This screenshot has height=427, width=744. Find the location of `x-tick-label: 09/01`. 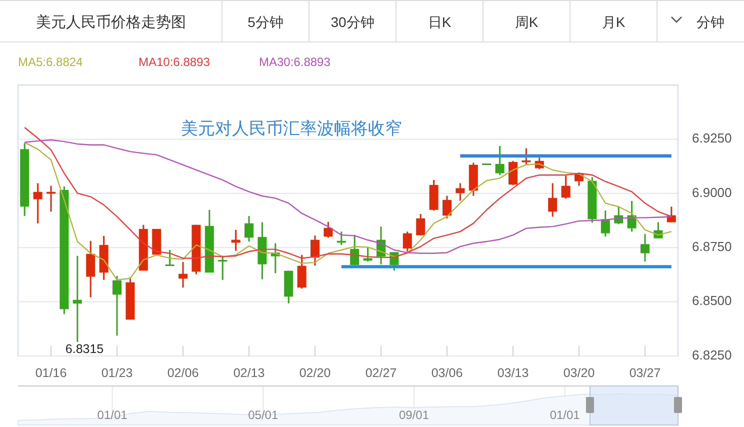

x-tick-label: 09/01 is located at coordinates (414, 415).